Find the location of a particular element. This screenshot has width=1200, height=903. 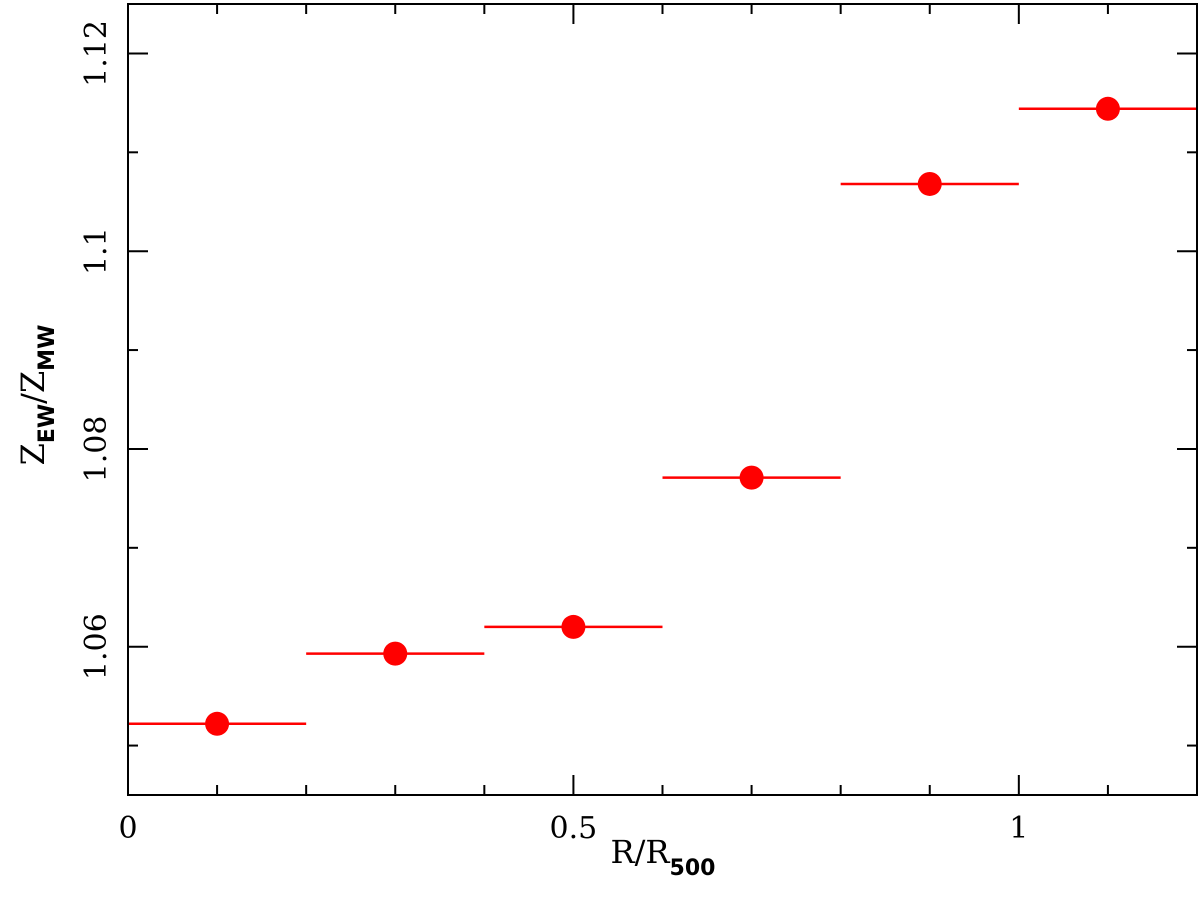

x-tick-label: 0 is located at coordinates (127, 828).